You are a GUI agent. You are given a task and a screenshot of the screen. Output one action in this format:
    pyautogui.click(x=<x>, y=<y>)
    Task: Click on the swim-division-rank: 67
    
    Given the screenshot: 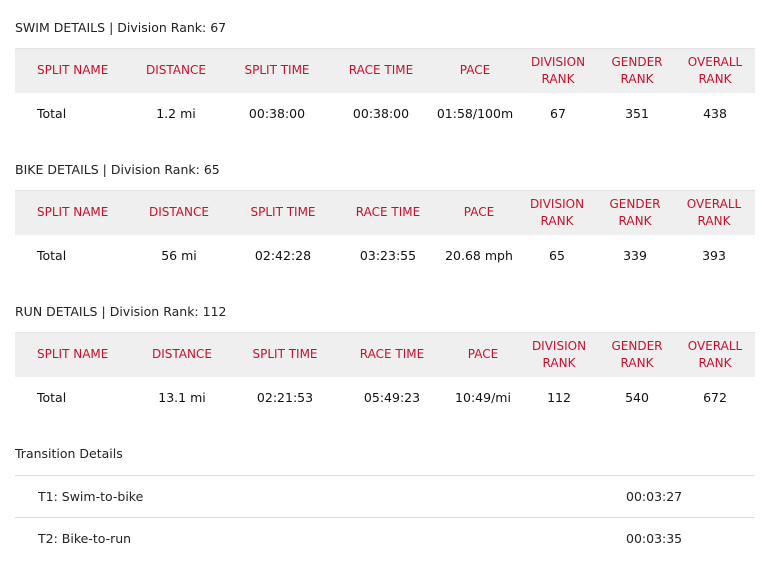 What is the action you would take?
    pyautogui.click(x=218, y=27)
    